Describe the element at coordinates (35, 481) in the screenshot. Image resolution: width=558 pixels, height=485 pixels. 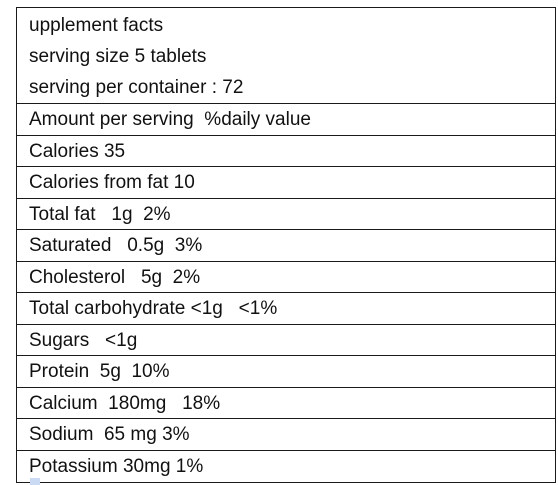
I see `selection-marker` at that location.